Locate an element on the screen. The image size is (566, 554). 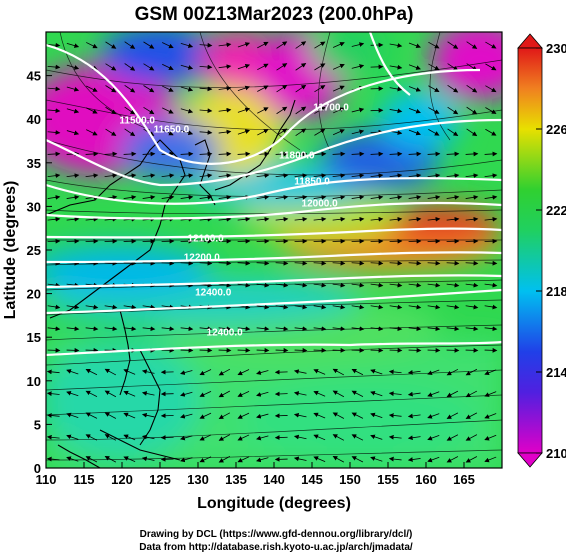
x-tick-label: 160 is located at coordinates (426, 479).